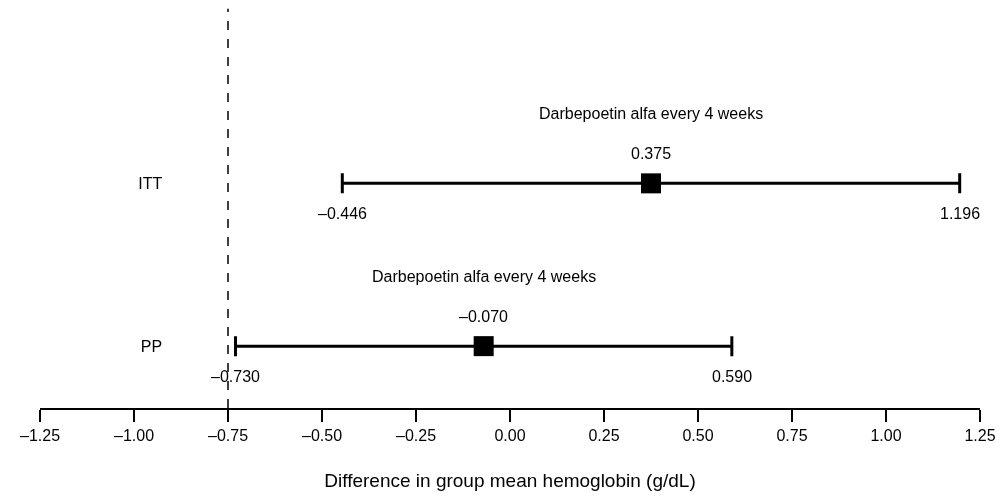  What do you see at coordinates (651, 153) in the screenshot?
I see `data-label: 0.375` at bounding box center [651, 153].